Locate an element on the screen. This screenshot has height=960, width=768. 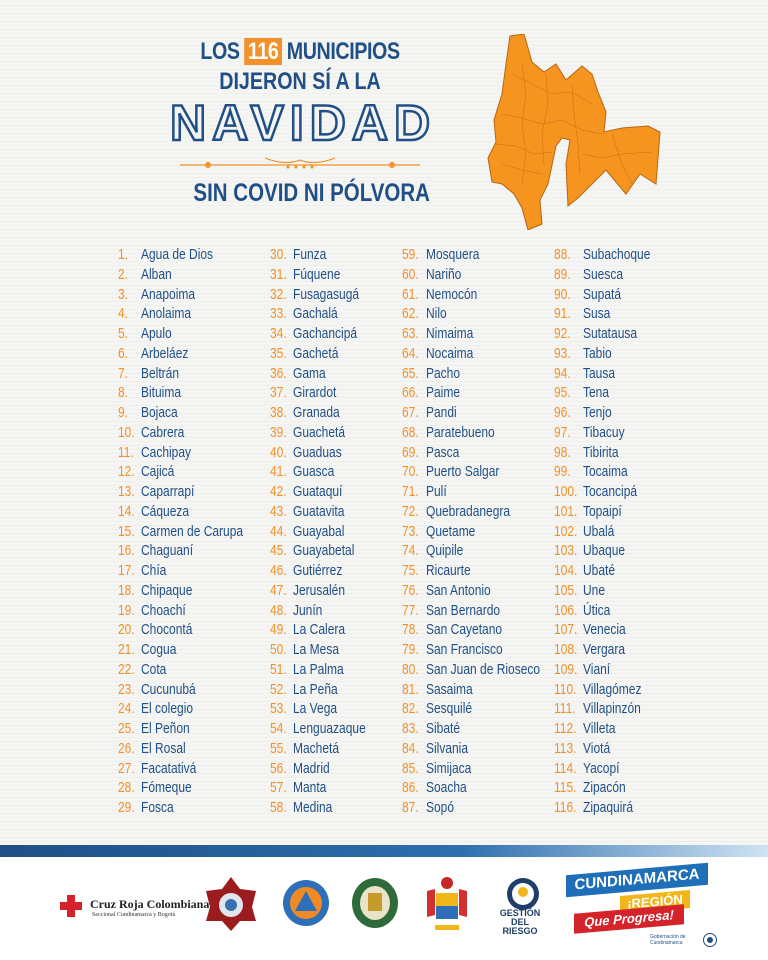
list-item: 44. Guayabal is located at coordinates (327, 532).